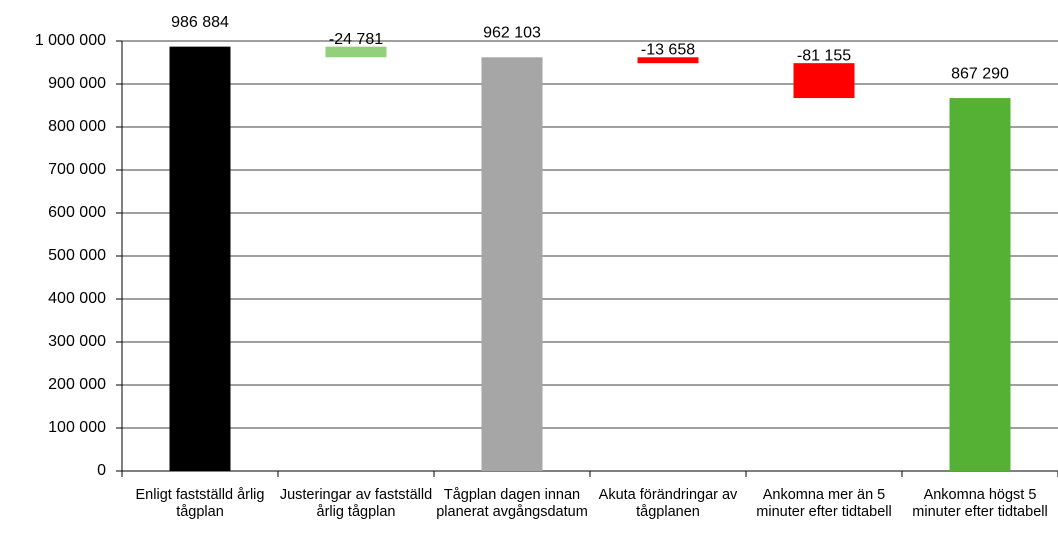 Image resolution: width=1058 pixels, height=547 pixels. I want to click on y-tick-label: 500 000, so click(77, 255).